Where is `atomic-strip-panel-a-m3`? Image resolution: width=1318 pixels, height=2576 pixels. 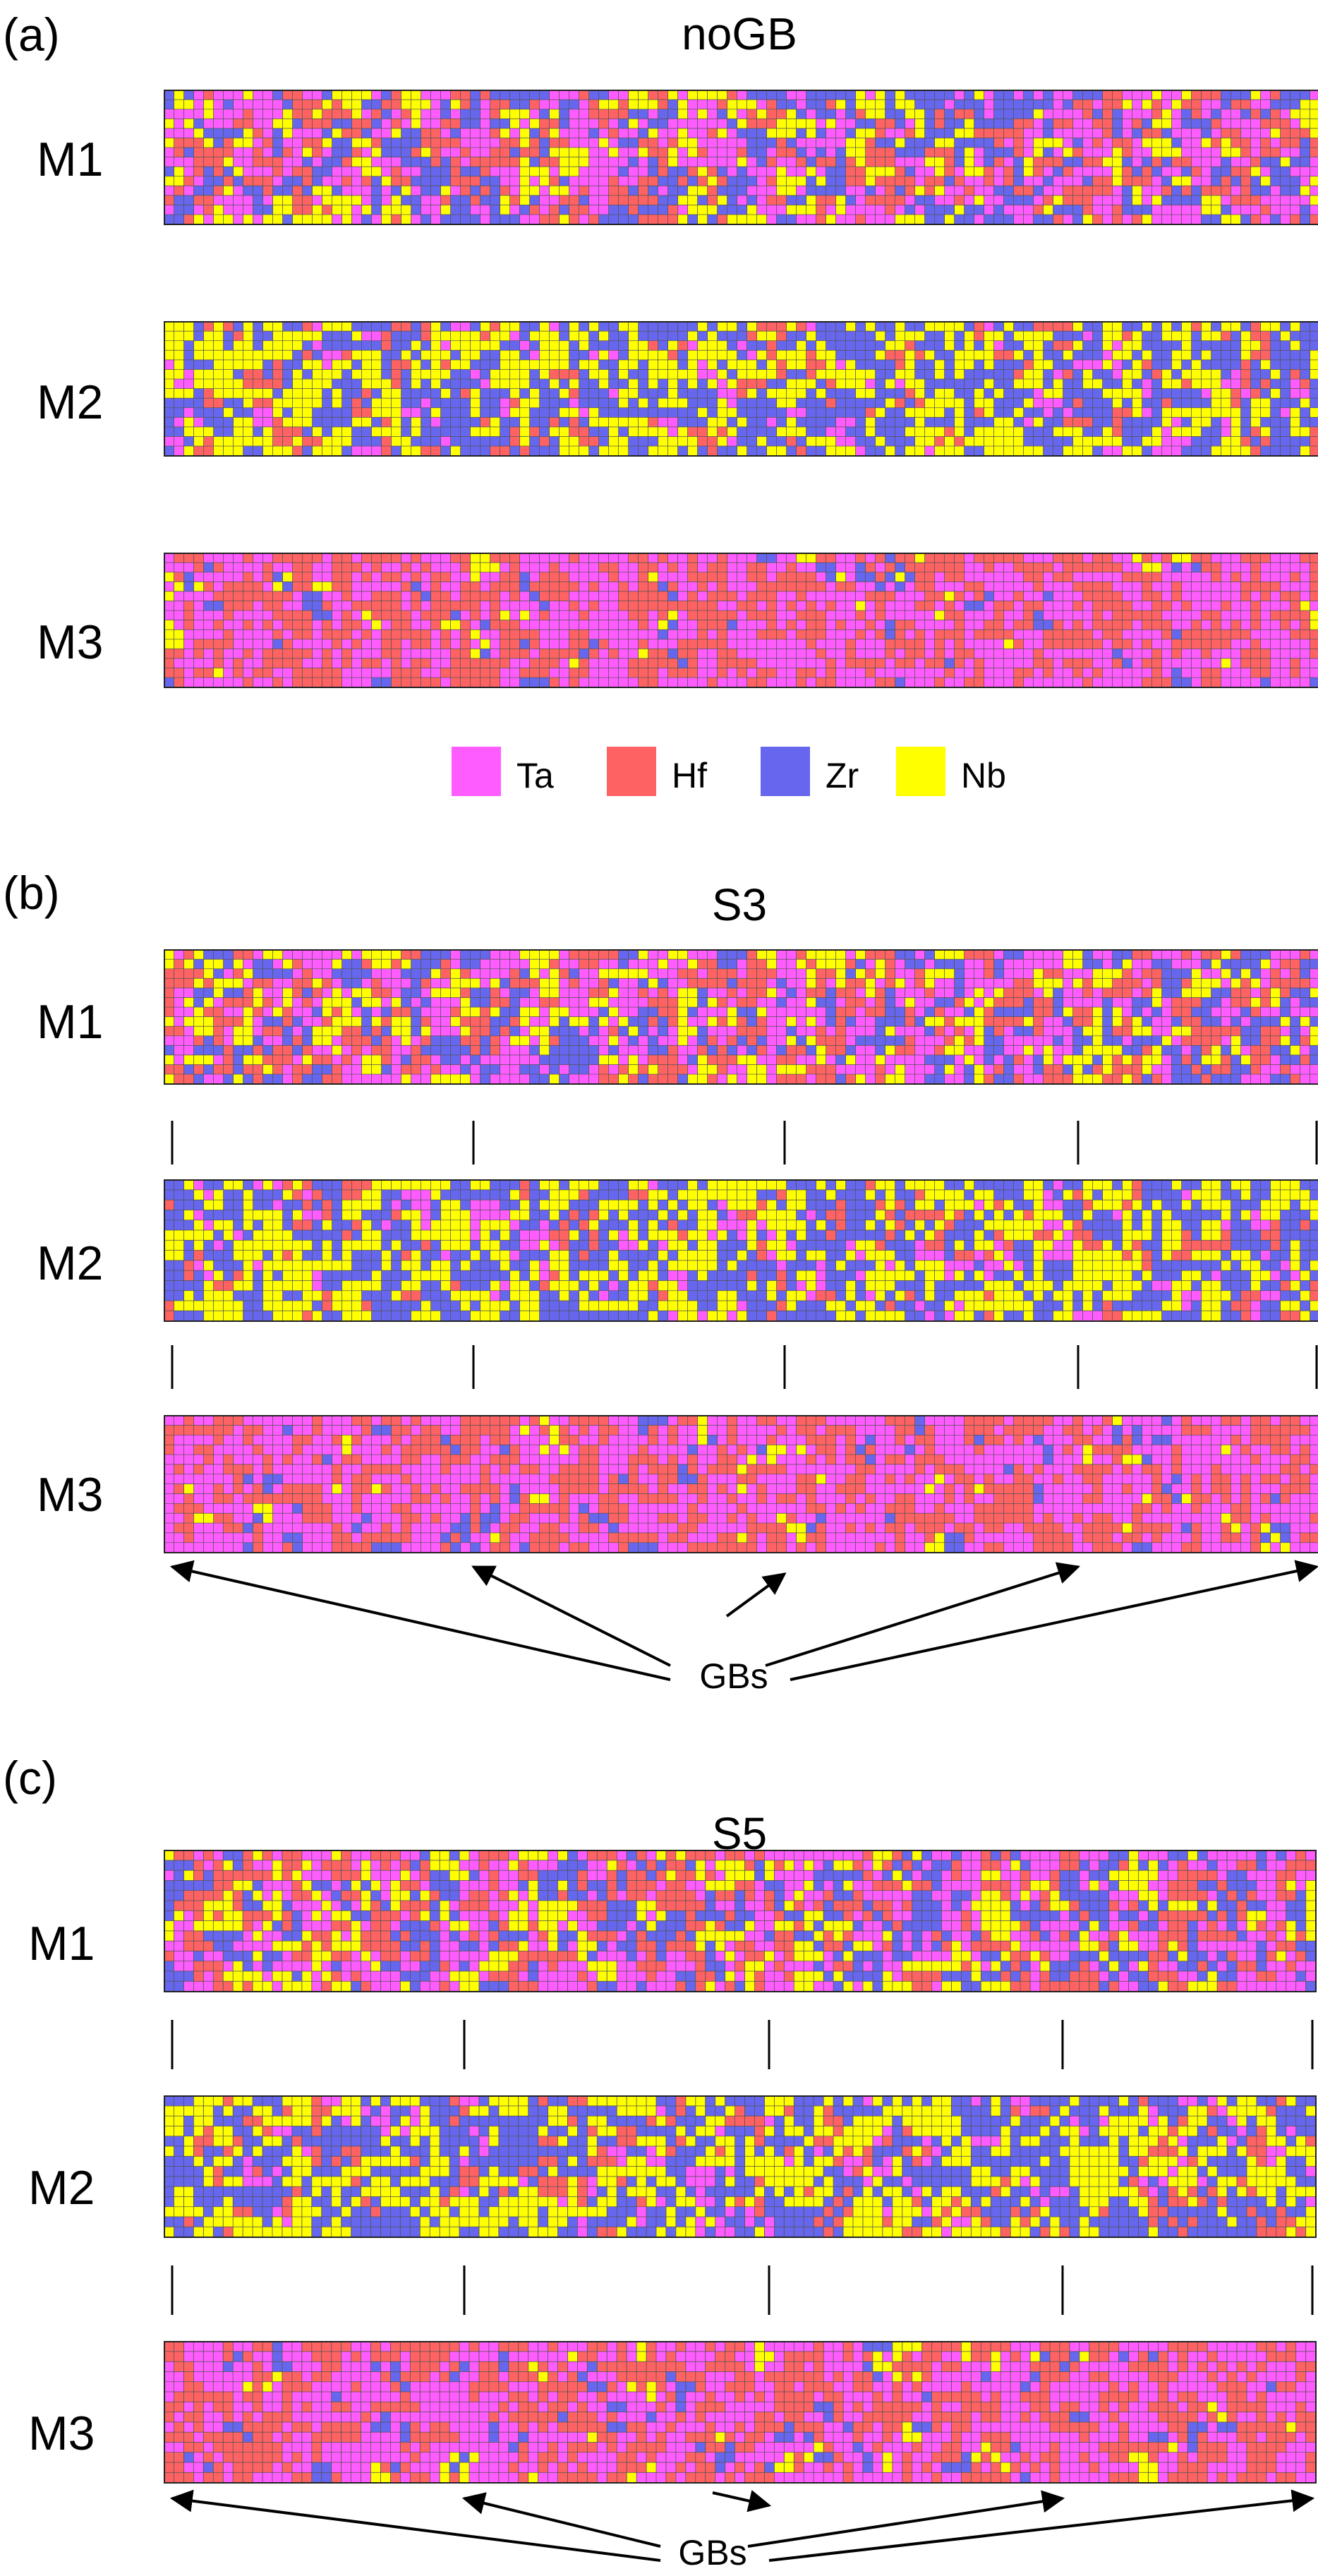 atomic-strip-panel-a-m3 is located at coordinates (741, 620).